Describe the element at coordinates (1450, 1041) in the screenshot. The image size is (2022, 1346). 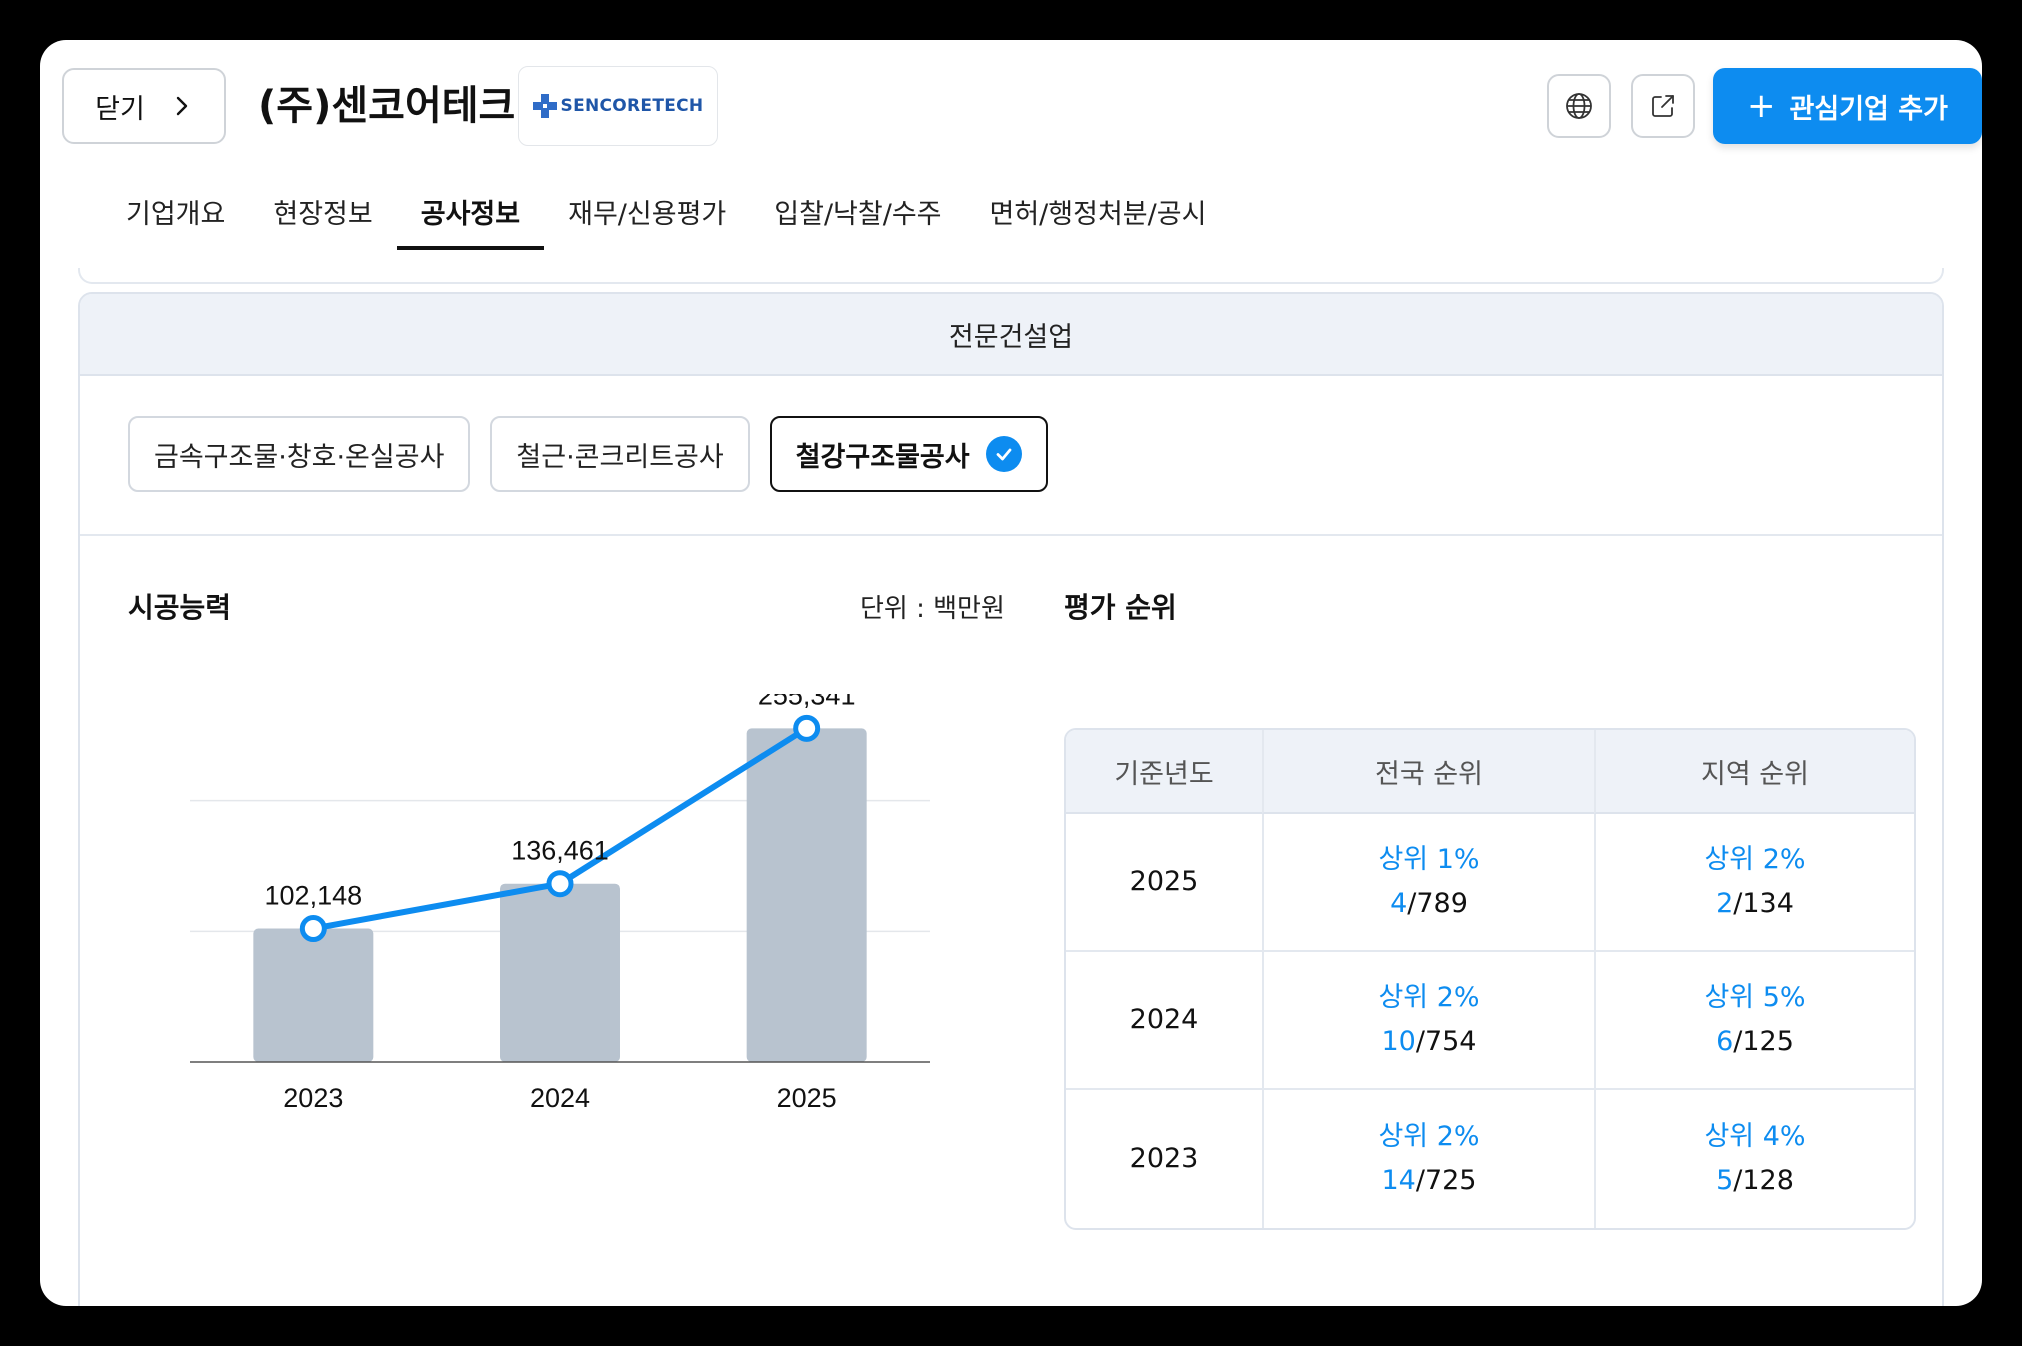
I see `national-total: 754` at that location.